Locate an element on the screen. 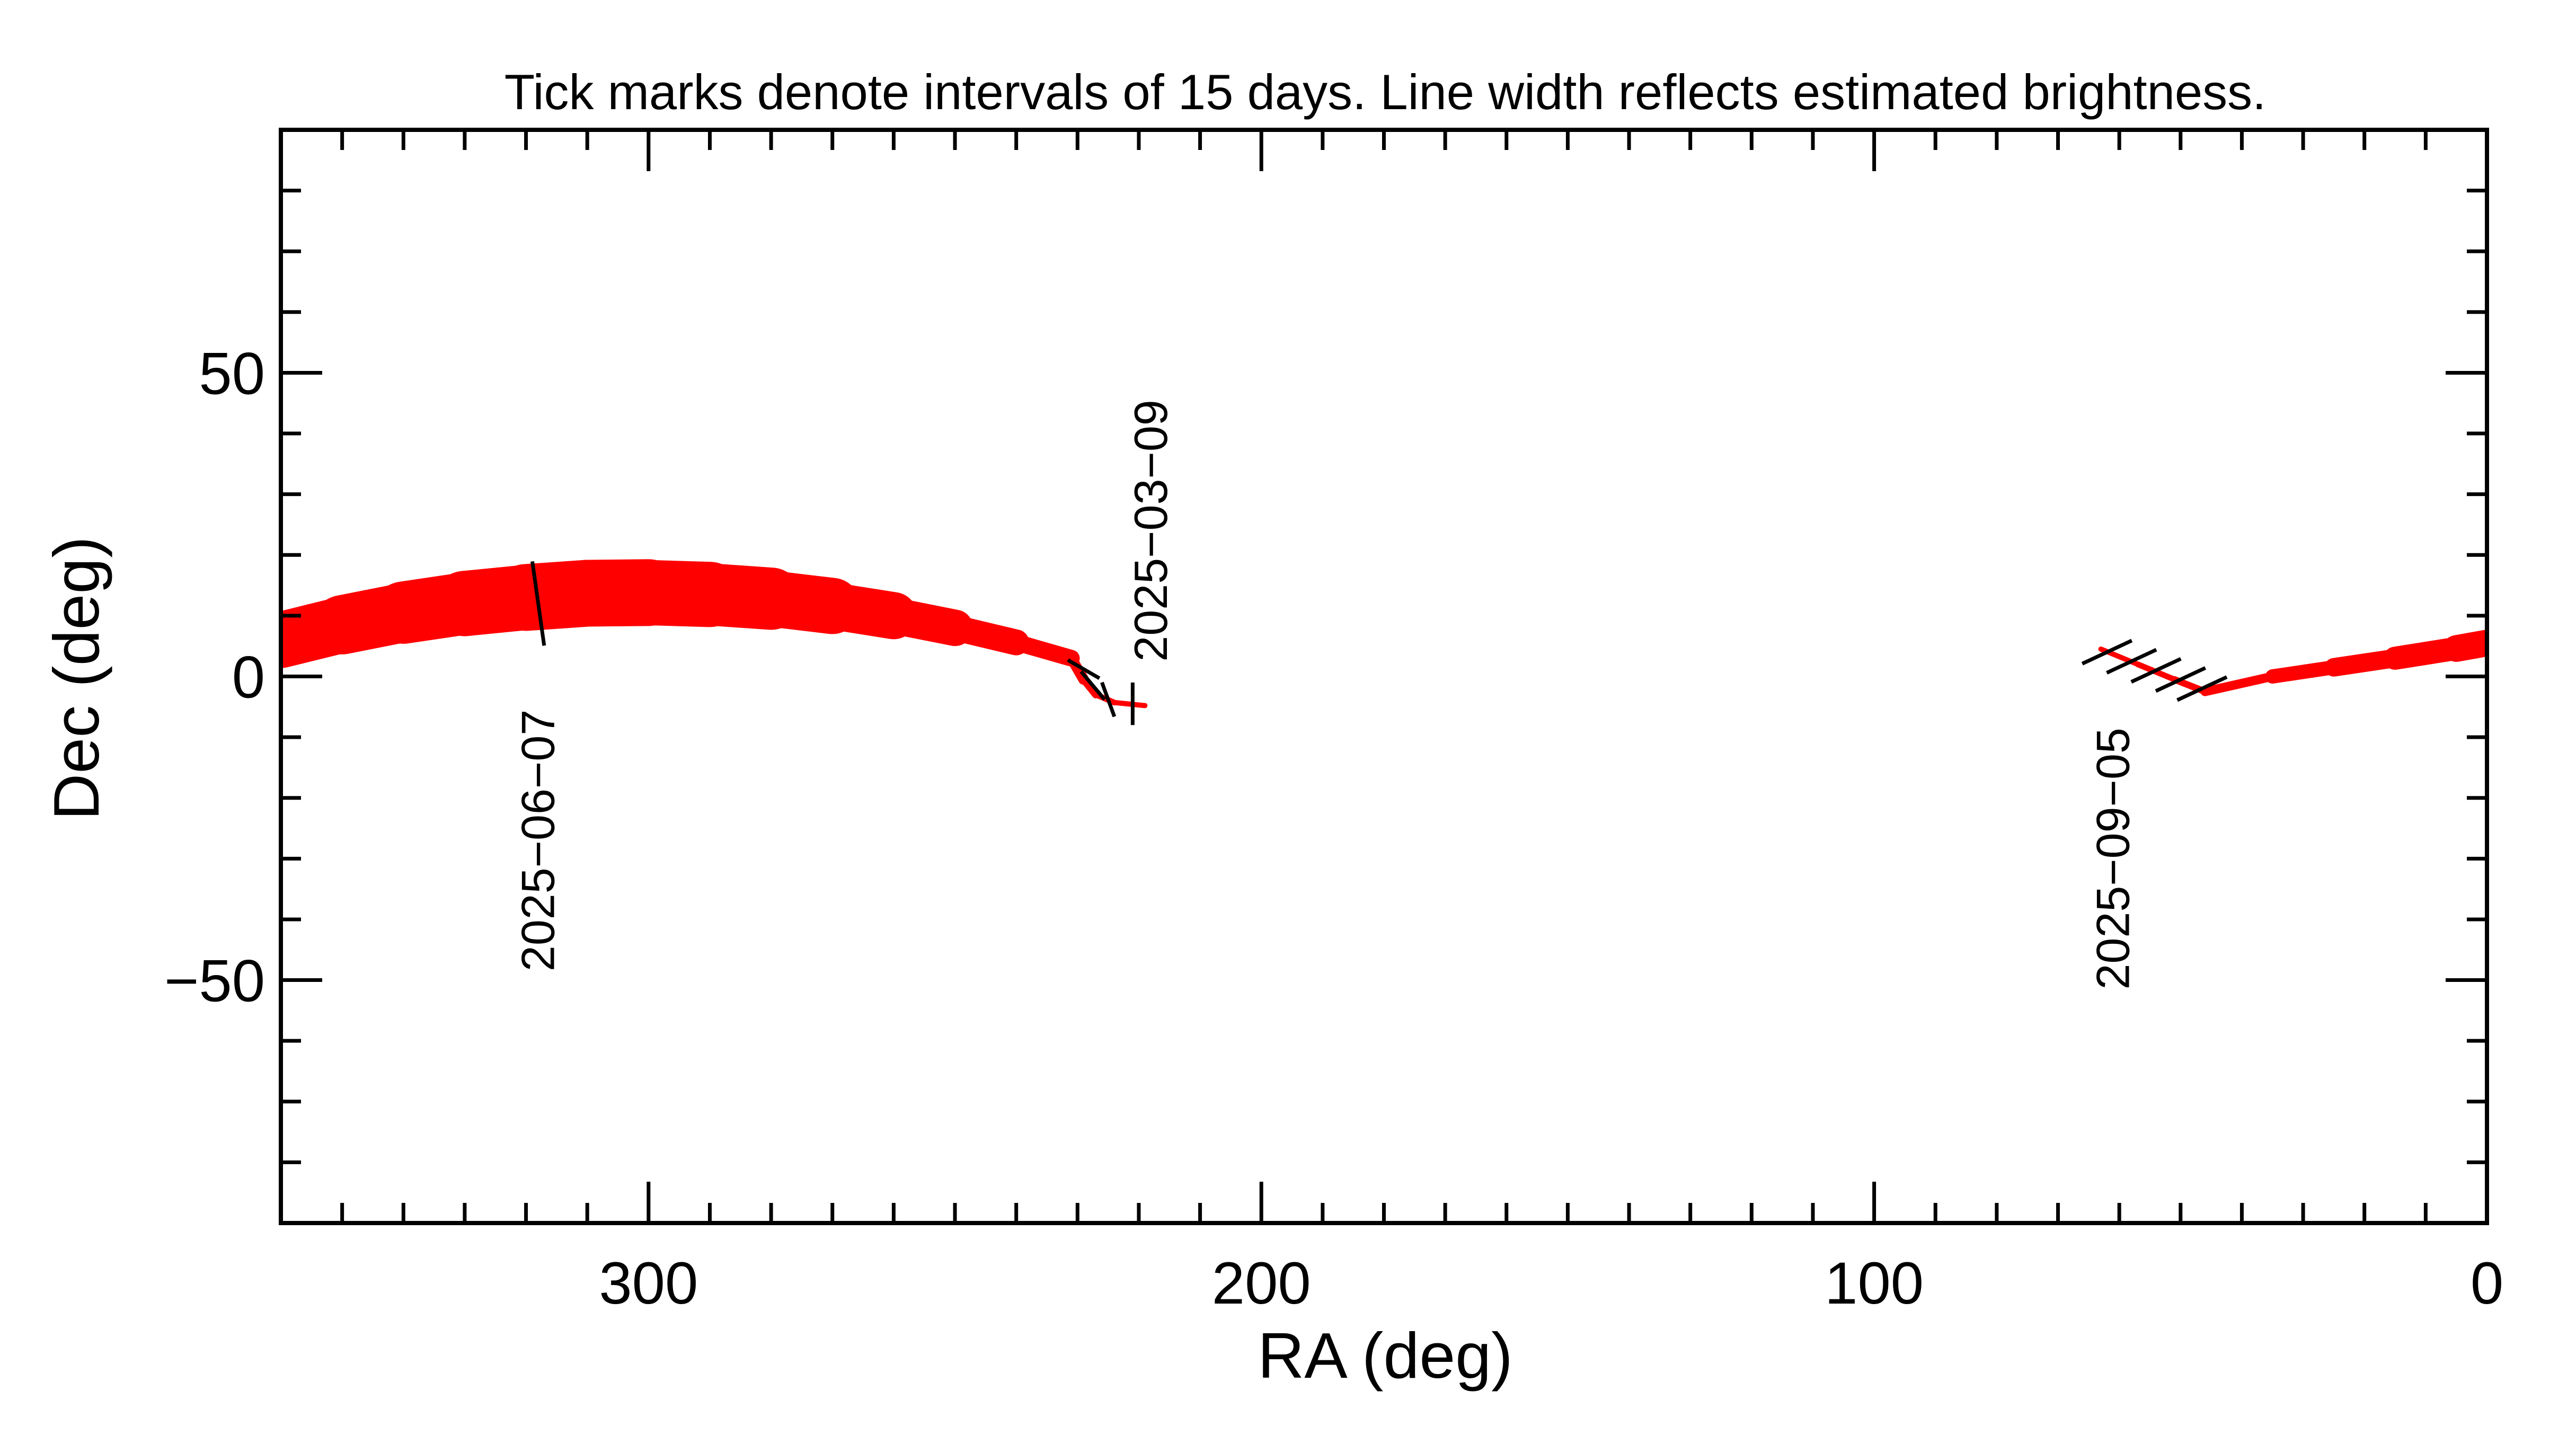  y-axis-label: Dec (deg) is located at coordinates (76, 678).